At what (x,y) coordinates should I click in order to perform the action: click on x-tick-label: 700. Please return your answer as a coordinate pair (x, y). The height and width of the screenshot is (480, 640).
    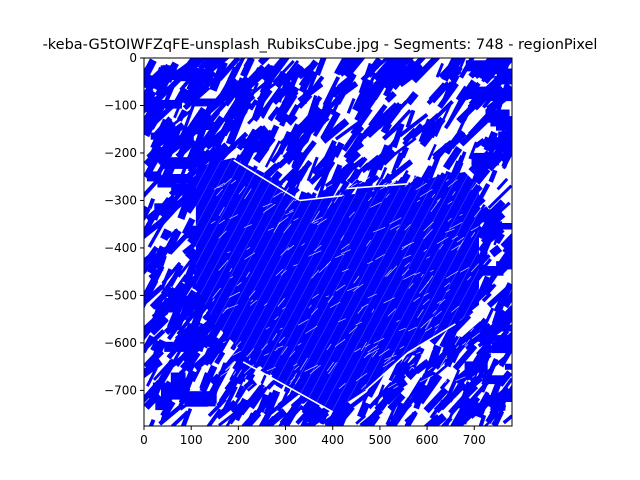
    Looking at the image, I should click on (474, 440).